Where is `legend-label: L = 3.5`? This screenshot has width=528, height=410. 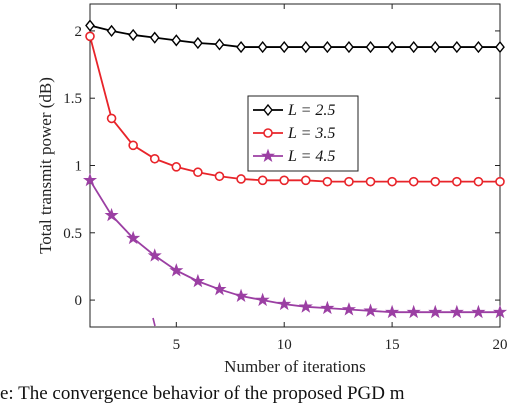 legend-label: L = 3.5 is located at coordinates (311, 133).